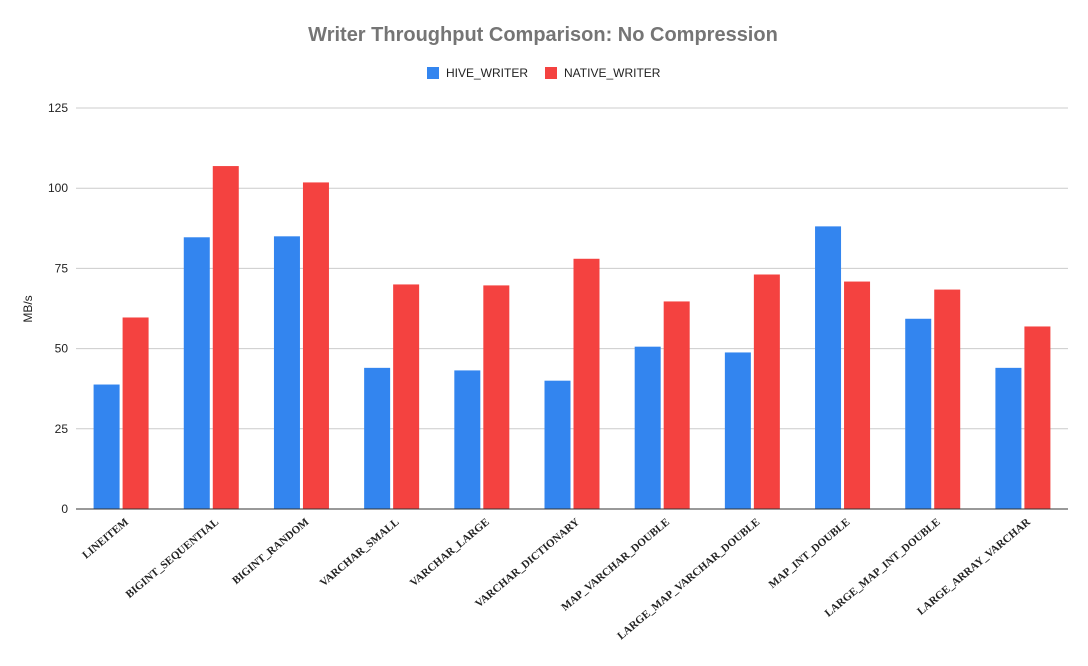  Describe the element at coordinates (58, 308) in the screenshot. I see `y-axis-ticks: 0 25 50 75 100 125` at that location.